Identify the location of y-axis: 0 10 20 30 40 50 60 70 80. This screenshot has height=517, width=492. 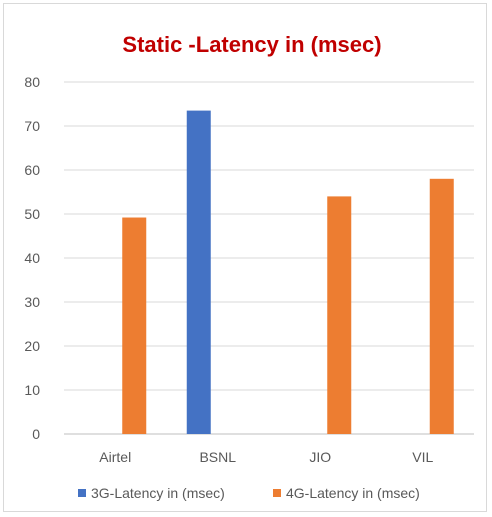
(32, 258).